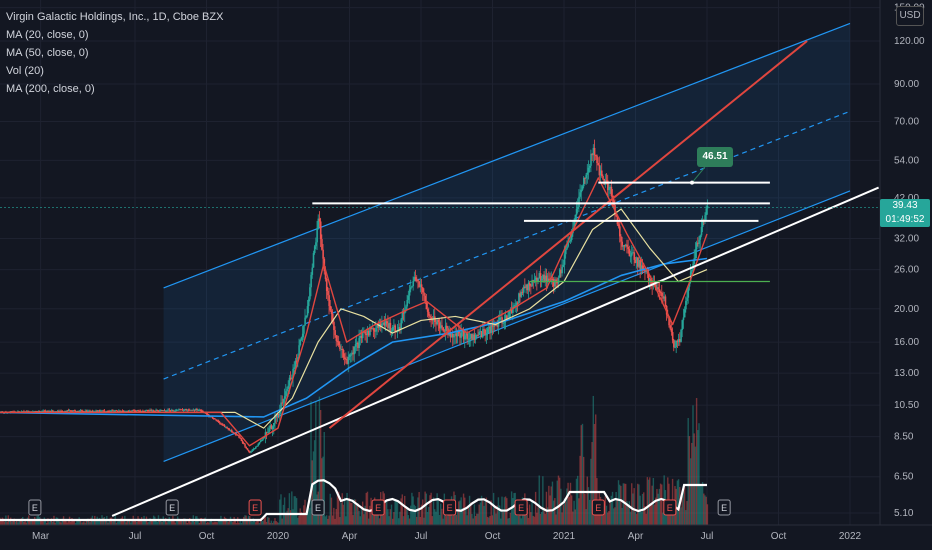 This screenshot has width=932, height=550. I want to click on legend-ma200: MA (200, close, 0), so click(50, 89).